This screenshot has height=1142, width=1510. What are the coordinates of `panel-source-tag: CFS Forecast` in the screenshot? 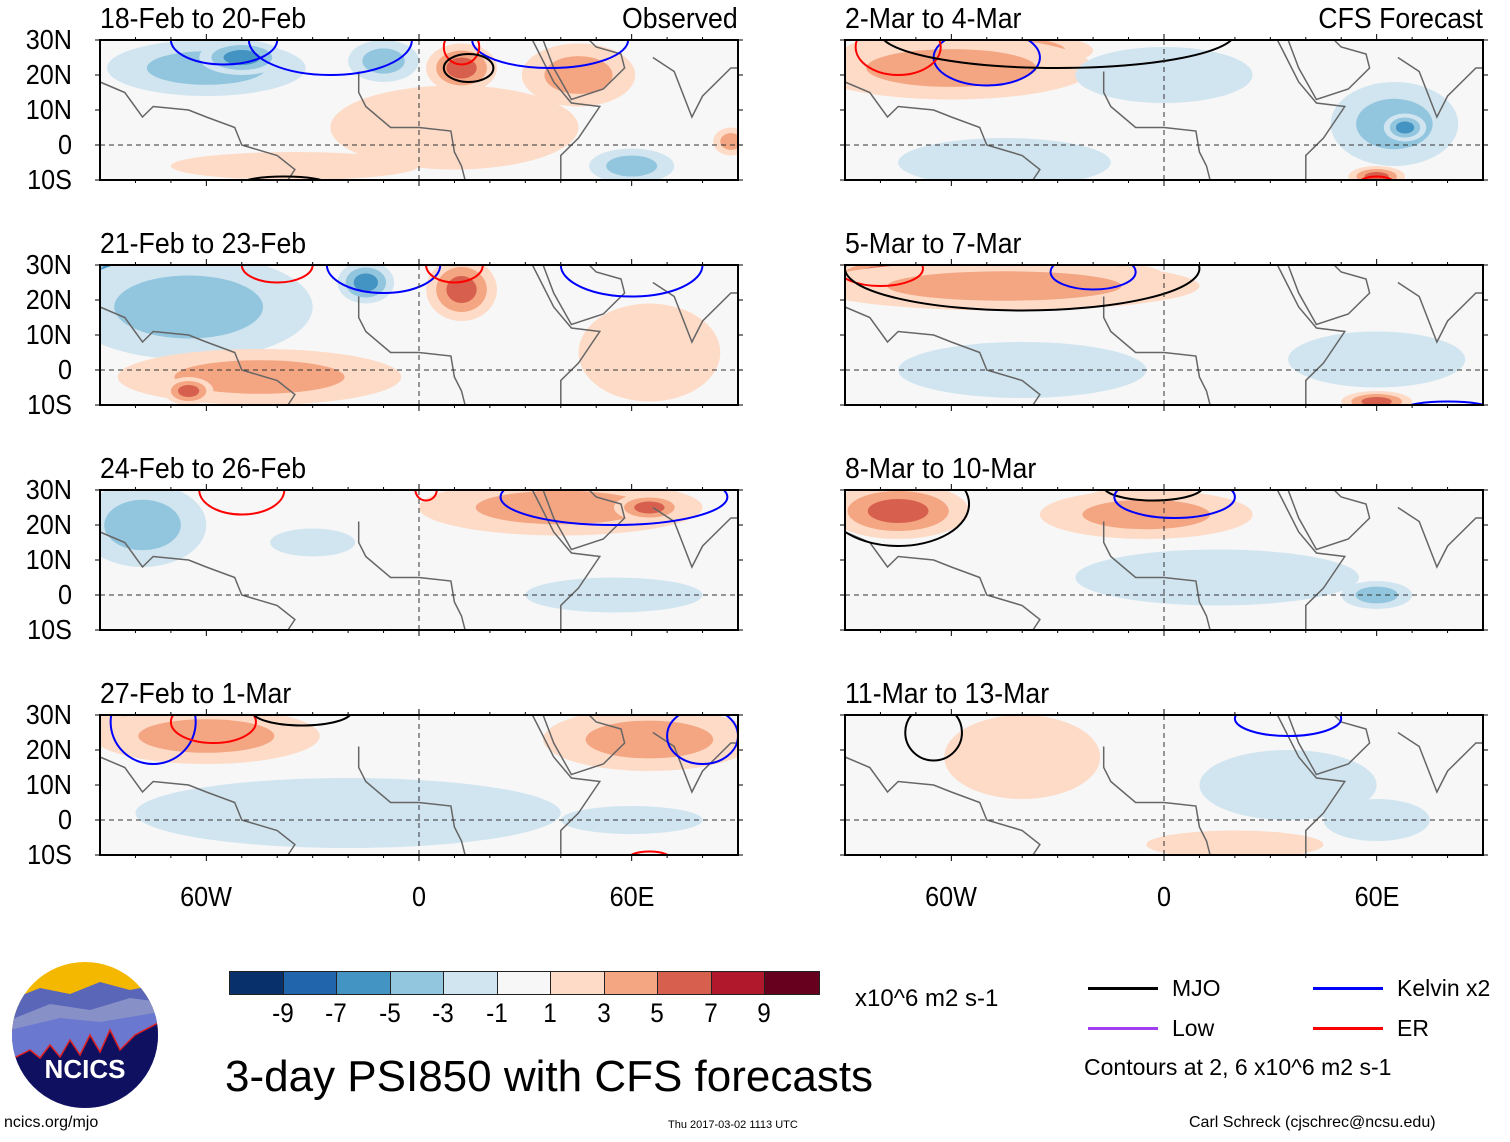 It's located at (1400, 19).